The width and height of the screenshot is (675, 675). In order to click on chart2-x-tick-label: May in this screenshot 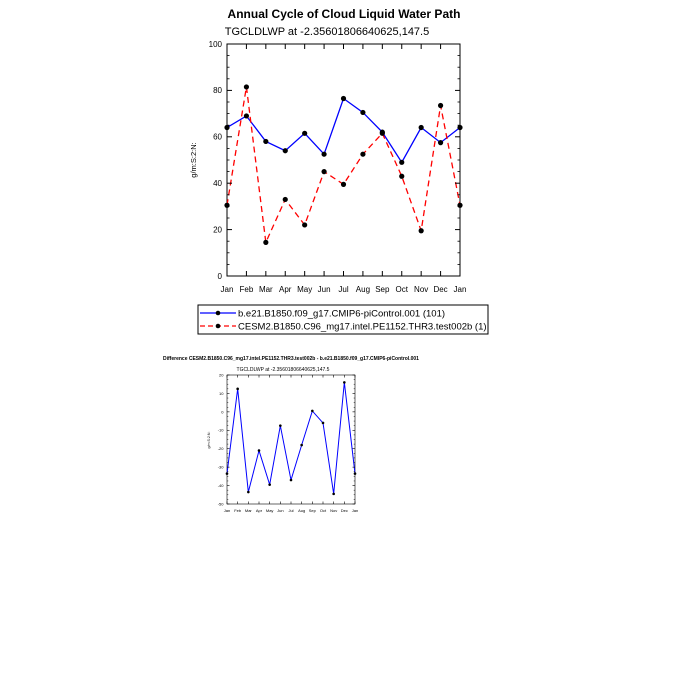, I will do `click(270, 510)`.